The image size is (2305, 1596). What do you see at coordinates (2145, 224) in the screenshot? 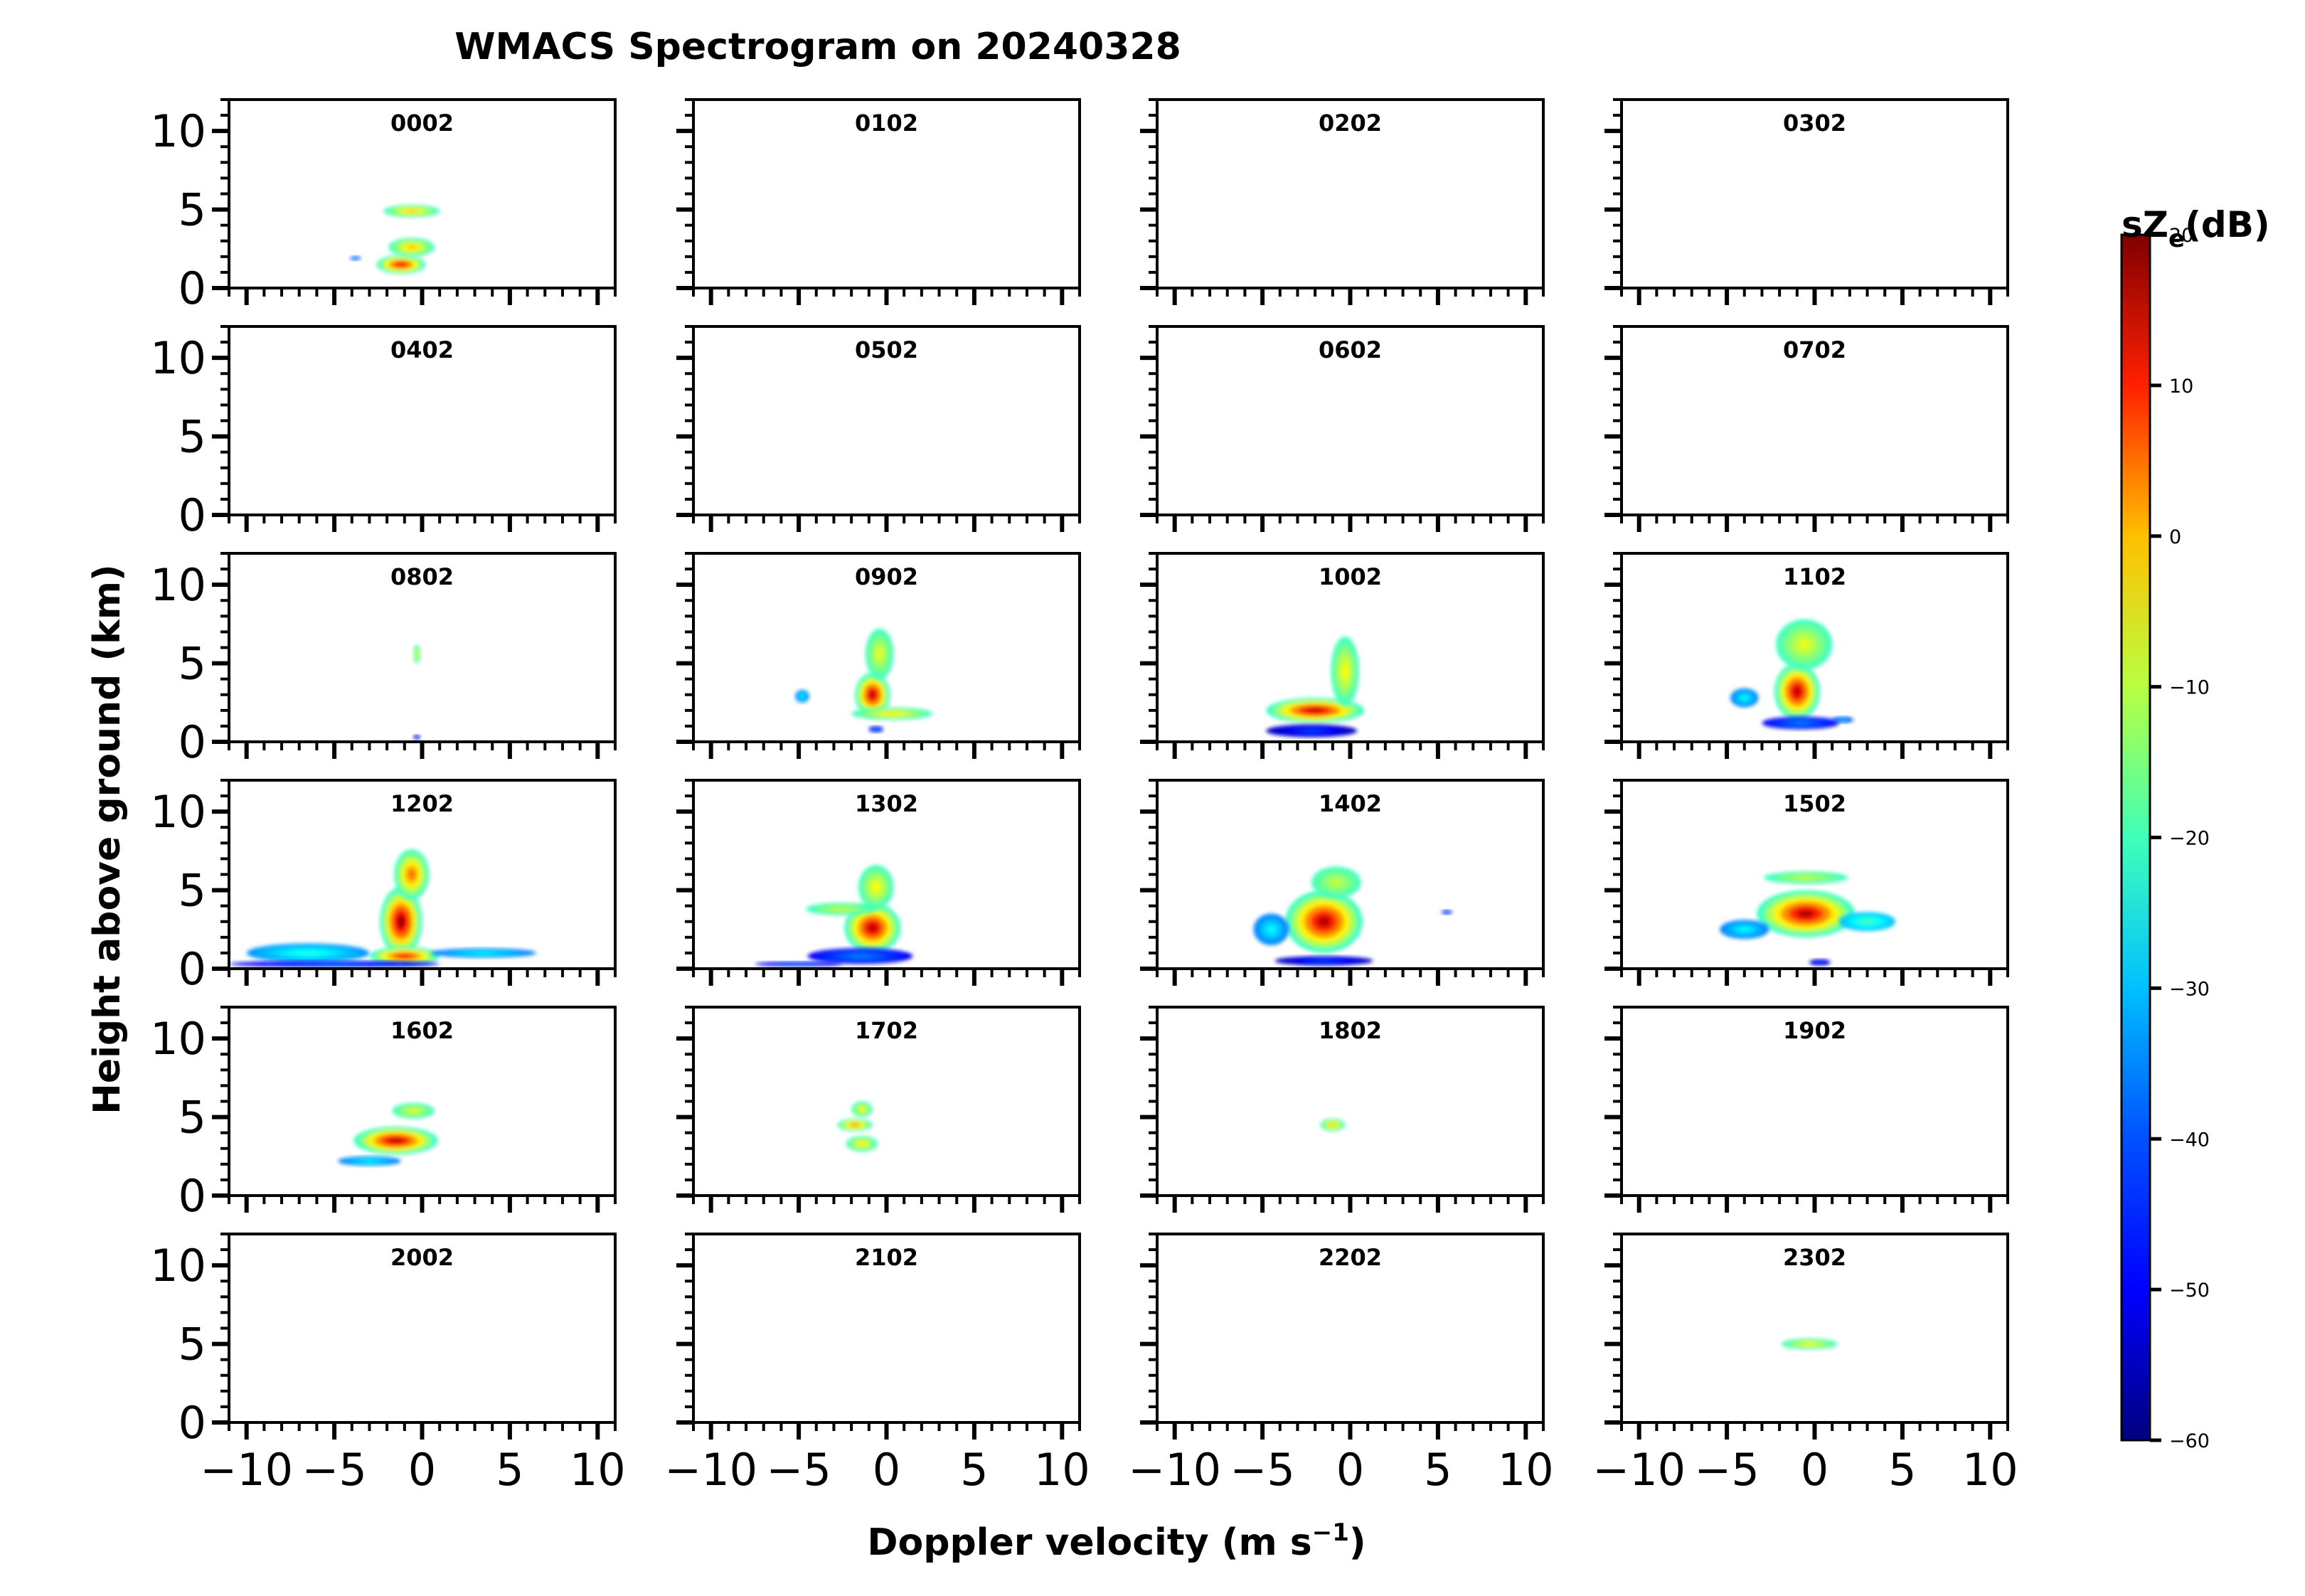
I see `colorbar-title-main: sZ` at bounding box center [2145, 224].